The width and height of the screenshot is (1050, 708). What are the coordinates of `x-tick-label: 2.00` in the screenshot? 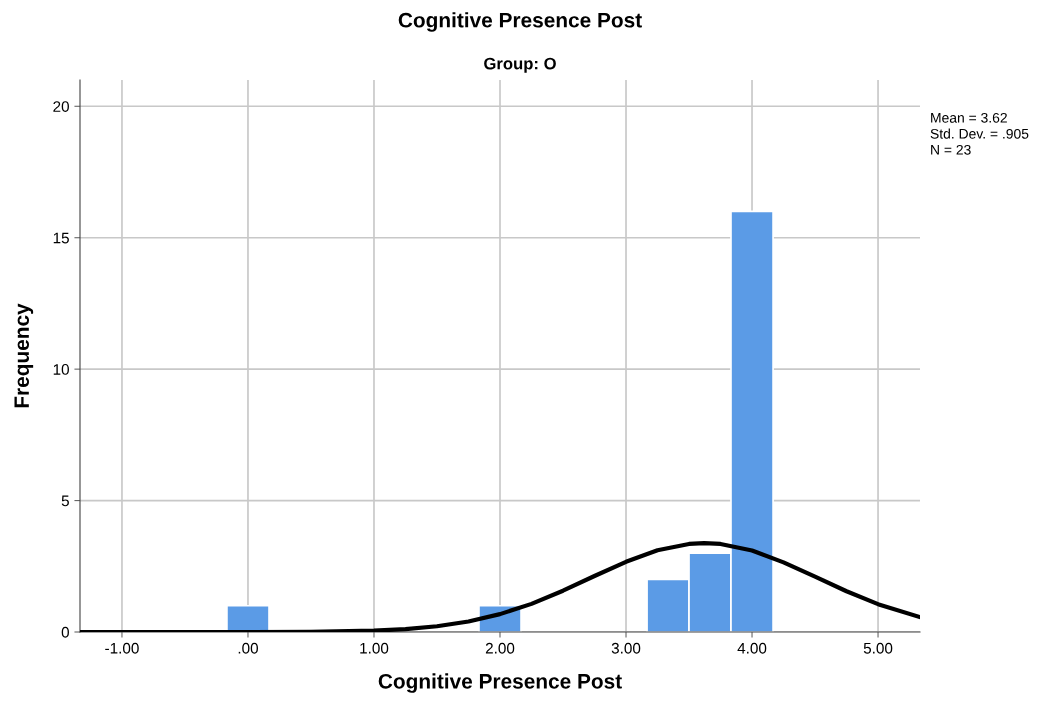 It's located at (500, 648).